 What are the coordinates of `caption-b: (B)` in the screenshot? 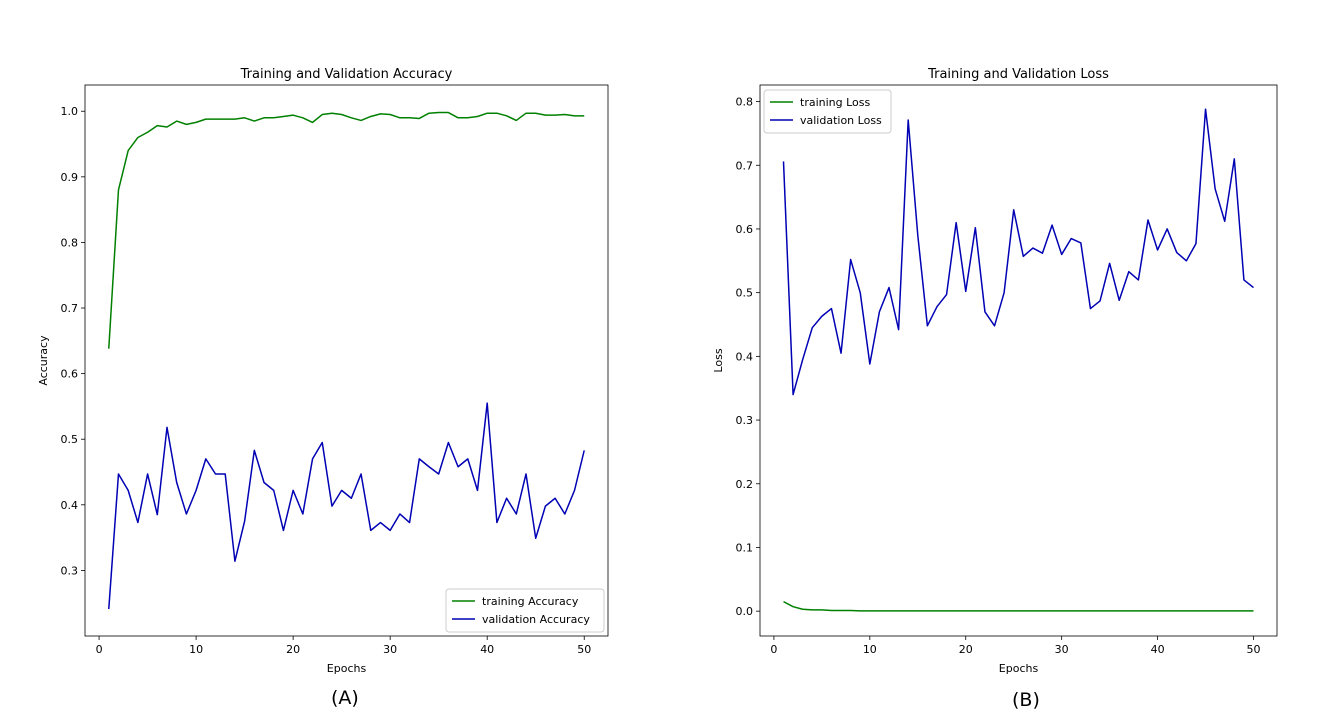 It's located at (1026, 700).